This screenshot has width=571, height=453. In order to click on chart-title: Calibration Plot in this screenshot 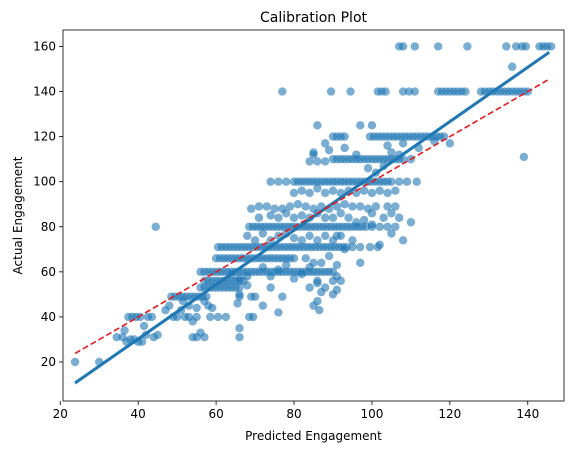, I will do `click(314, 18)`.